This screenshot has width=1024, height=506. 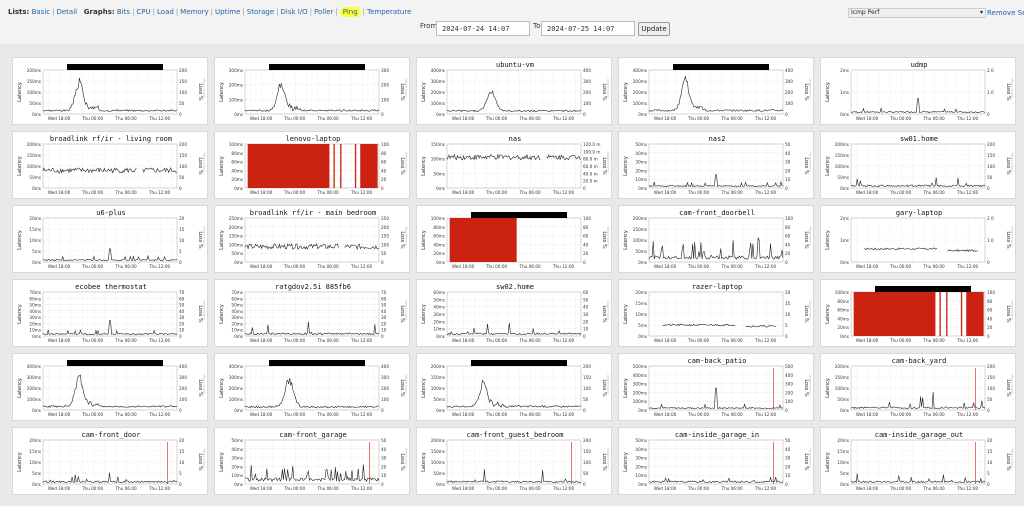 What do you see at coordinates (123, 12) in the screenshot?
I see `nav-link-bits: Bits` at bounding box center [123, 12].